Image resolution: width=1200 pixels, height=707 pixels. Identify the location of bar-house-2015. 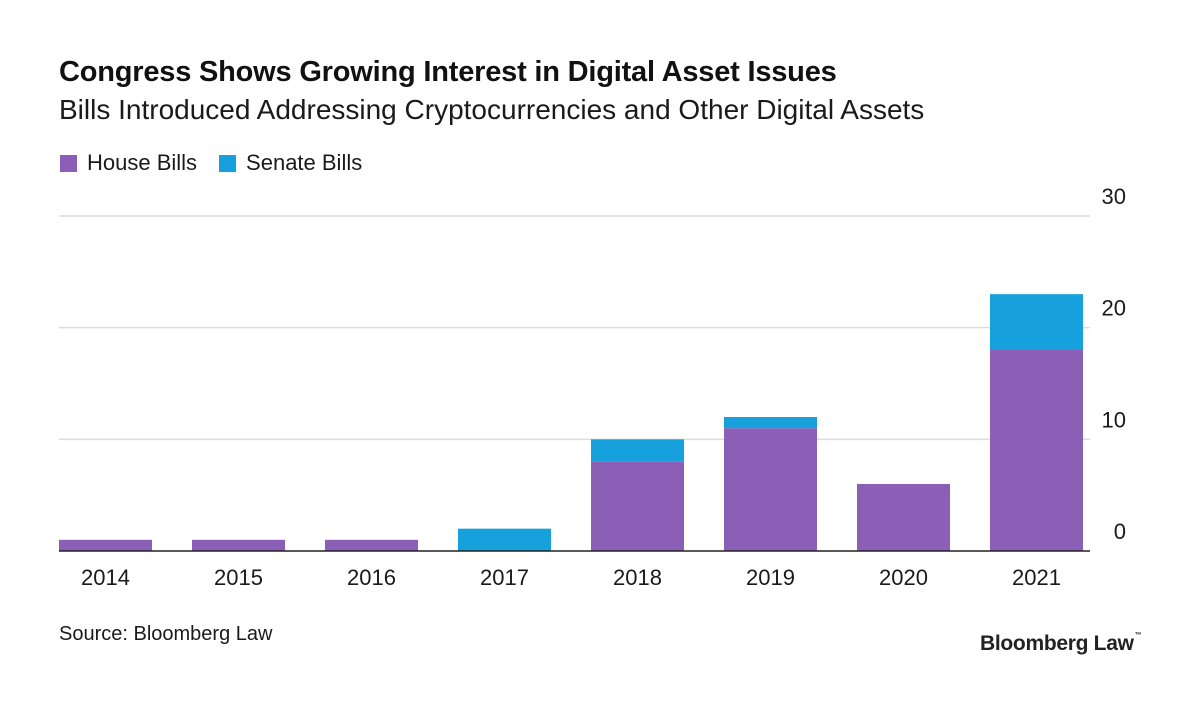
(238, 545).